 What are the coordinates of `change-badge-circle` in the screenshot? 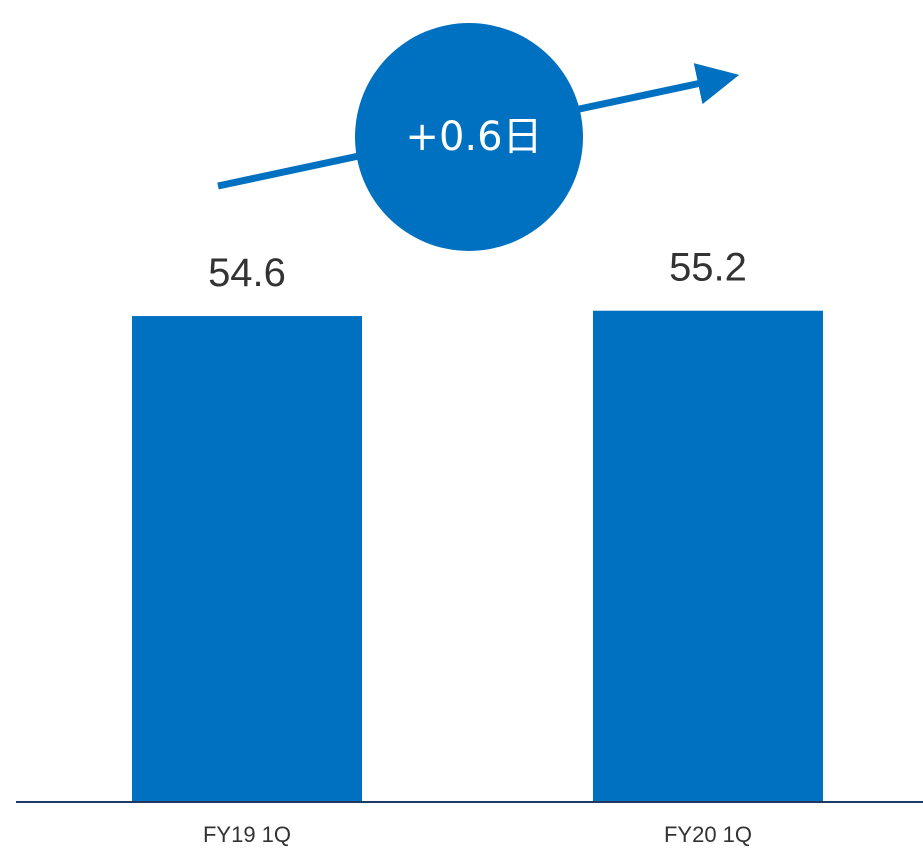 It's located at (469, 137).